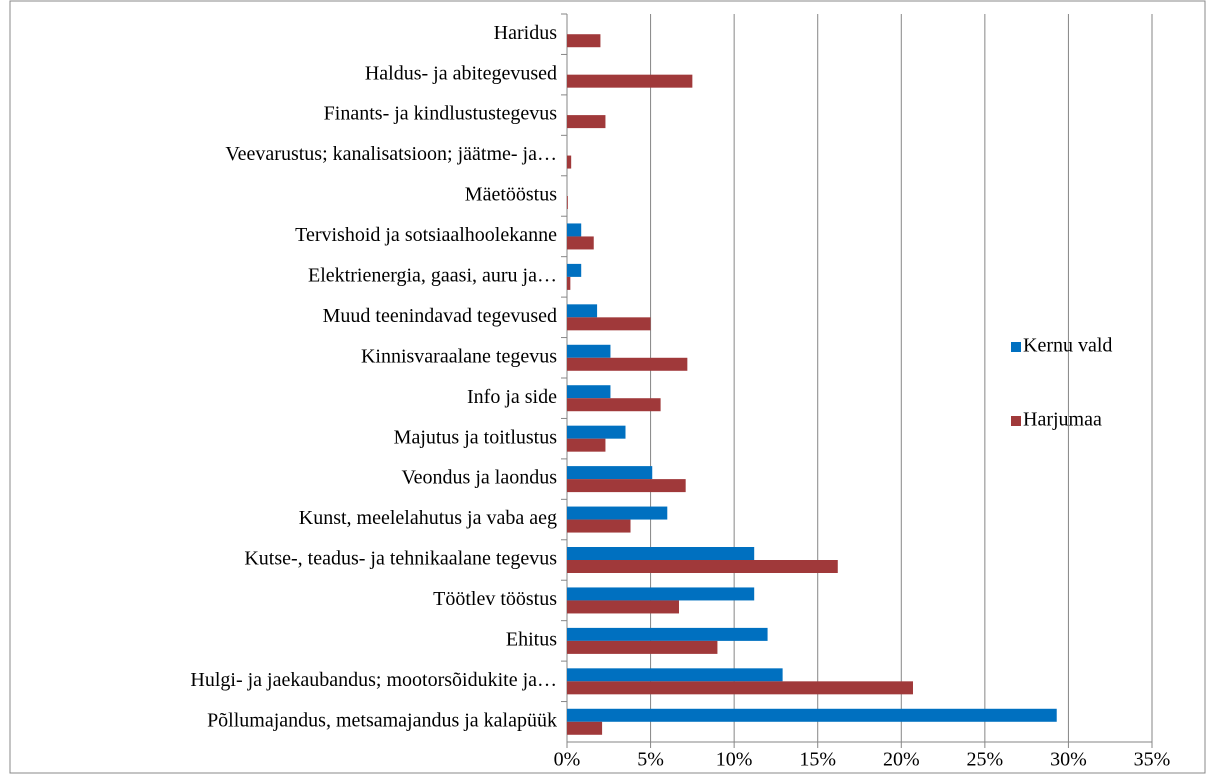 This screenshot has width=1208, height=776. Describe the element at coordinates (441, 114) in the screenshot. I see `y-tick-label: Finants- ja kindlustustegevus` at that location.